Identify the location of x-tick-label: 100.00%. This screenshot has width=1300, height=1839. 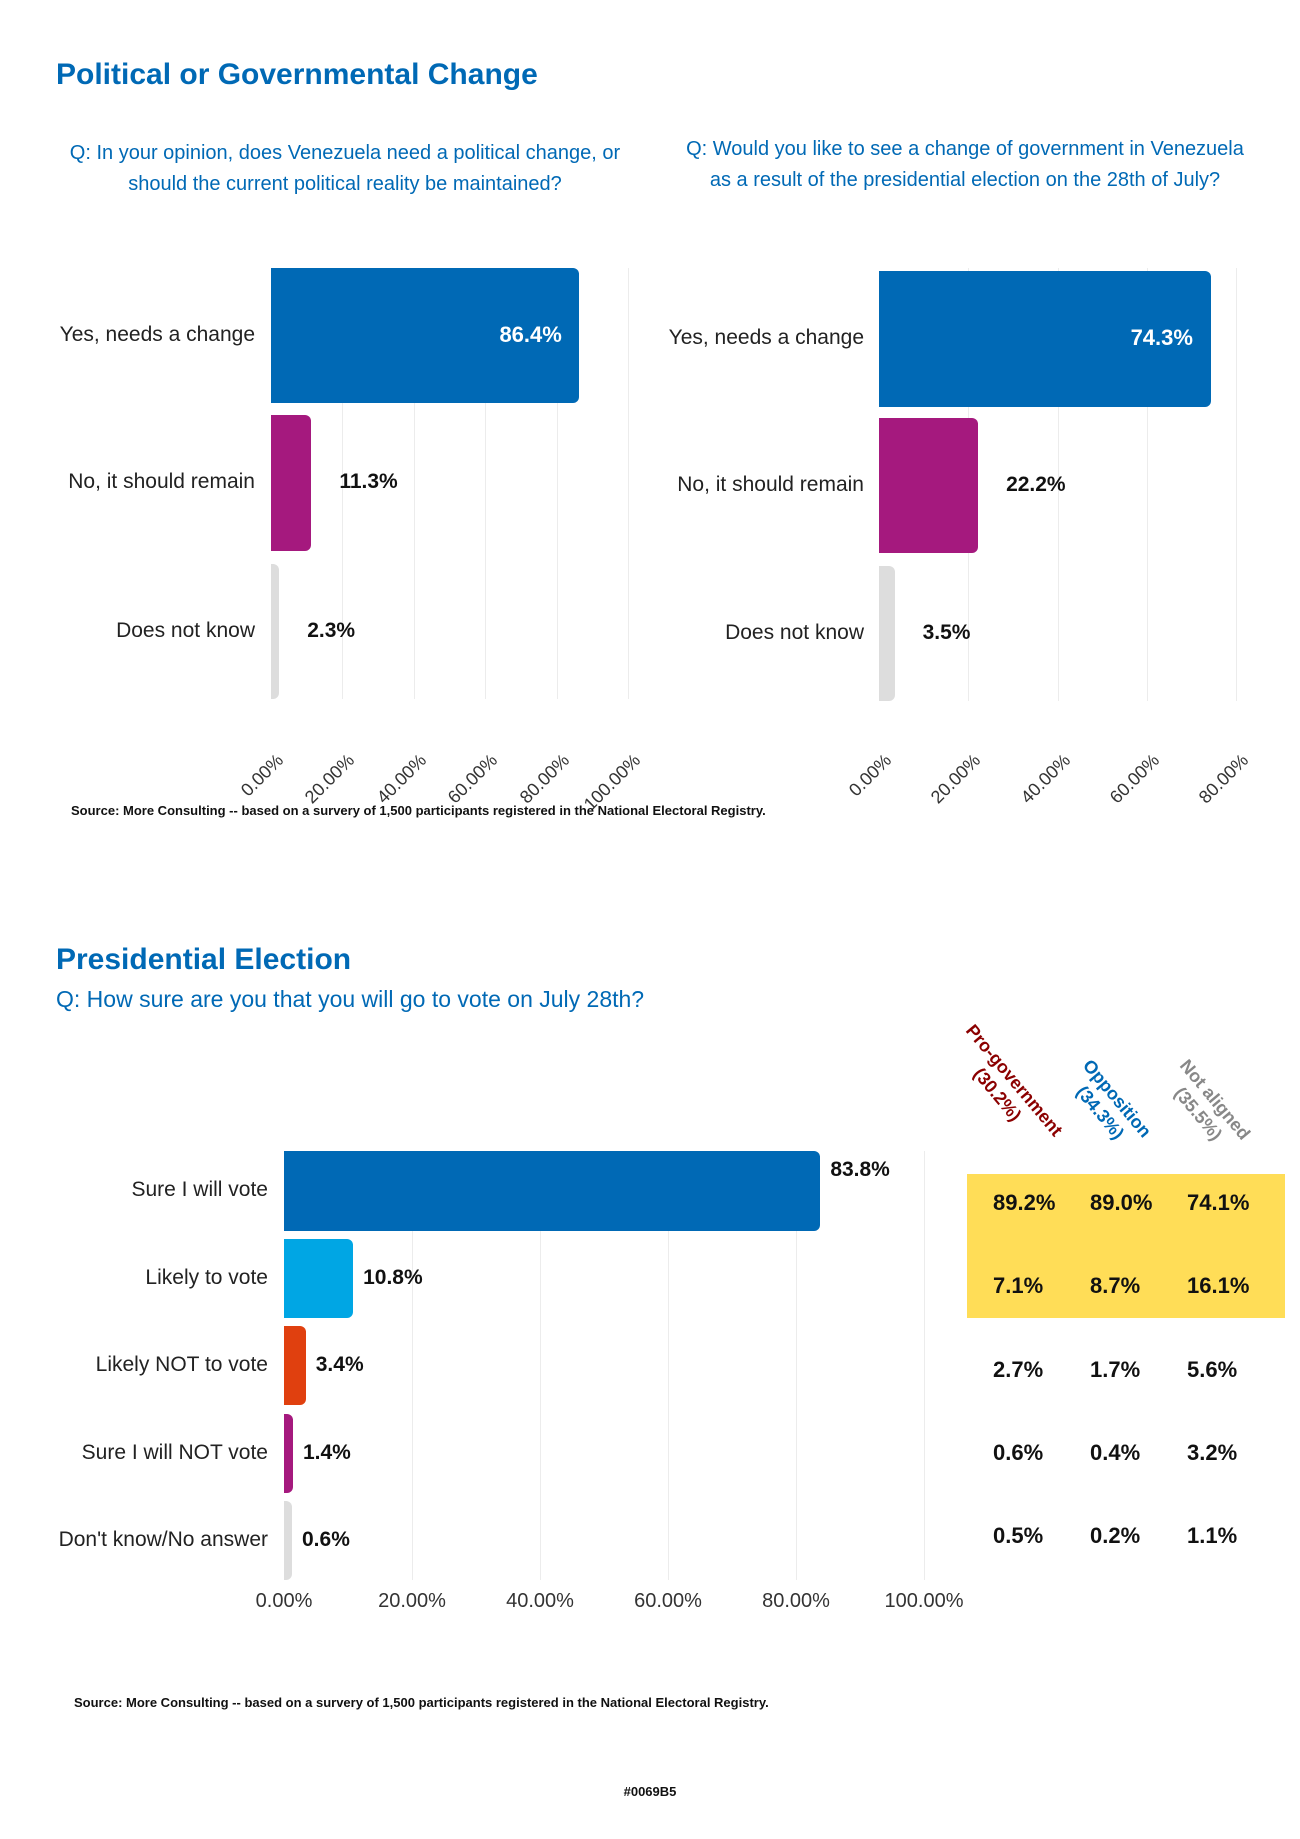
(924, 1601).